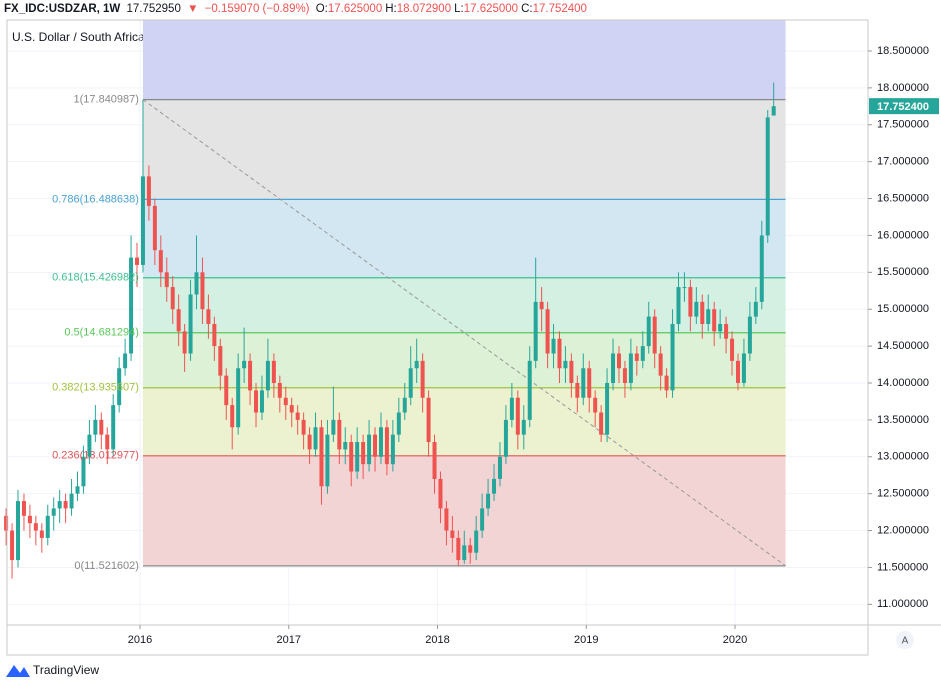  What do you see at coordinates (559, 9) in the screenshot?
I see `ohlc-value: 17.752400` at bounding box center [559, 9].